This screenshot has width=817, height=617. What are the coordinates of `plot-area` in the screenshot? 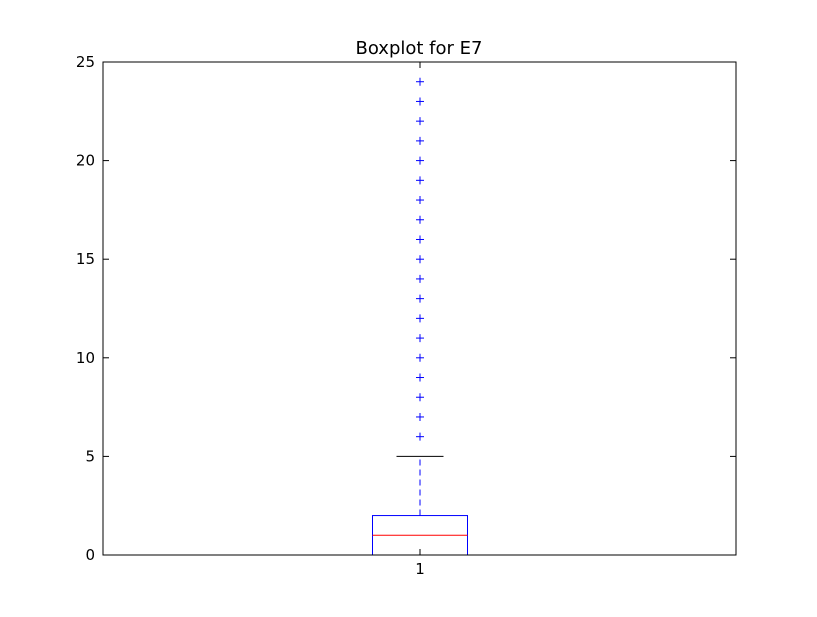 It's located at (420, 316).